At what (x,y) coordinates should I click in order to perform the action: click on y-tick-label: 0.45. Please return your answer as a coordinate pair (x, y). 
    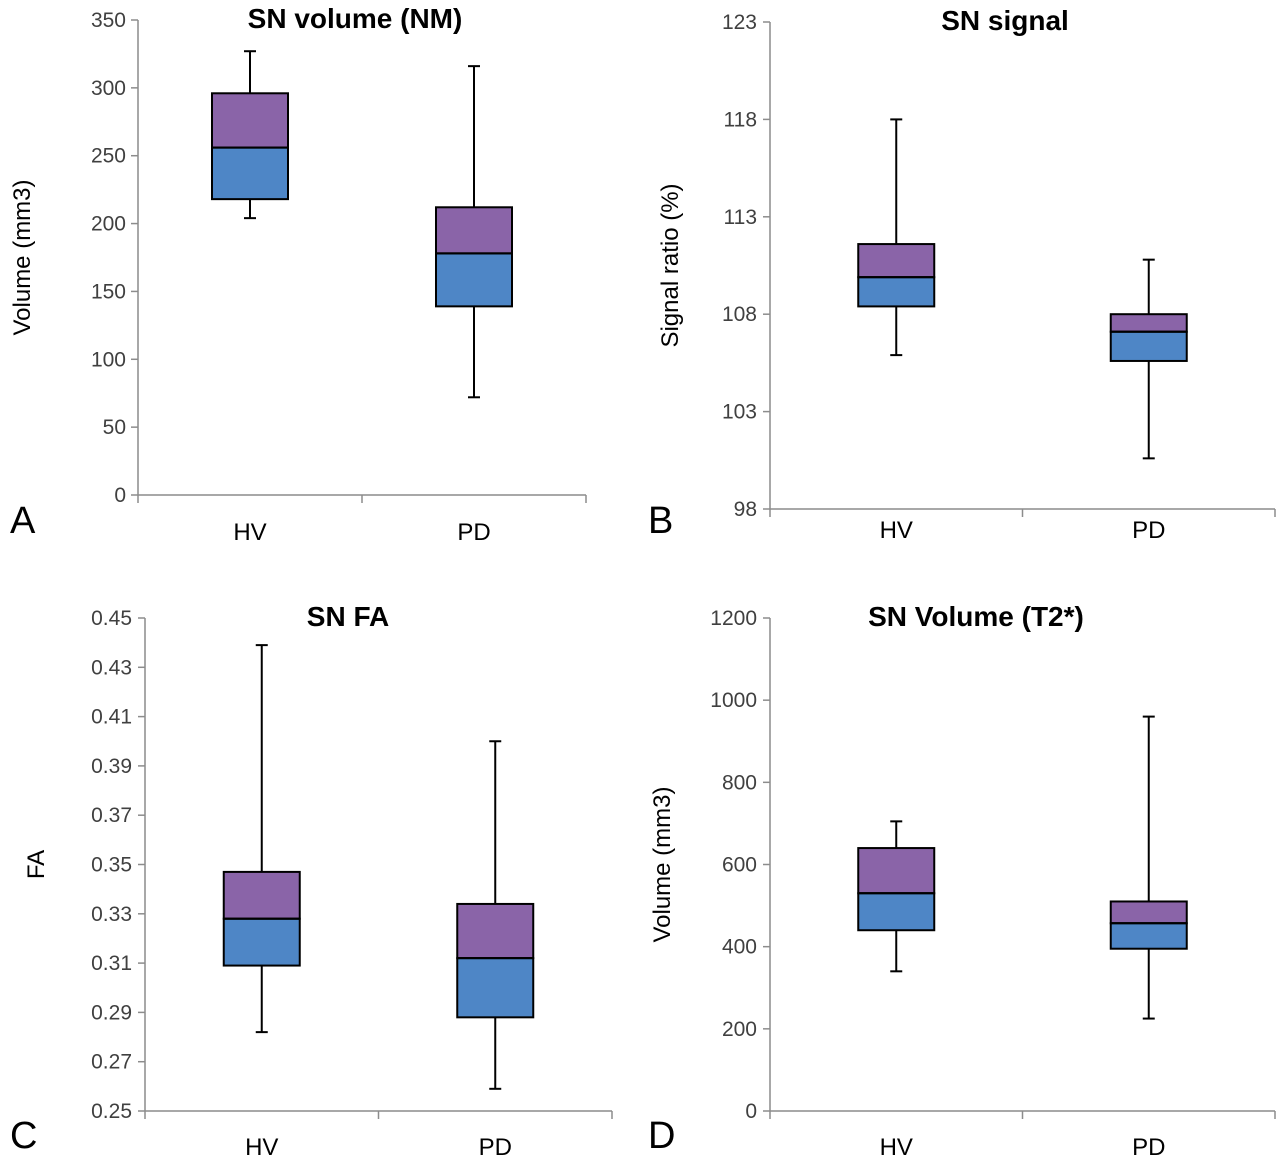
    Looking at the image, I should click on (111, 618).